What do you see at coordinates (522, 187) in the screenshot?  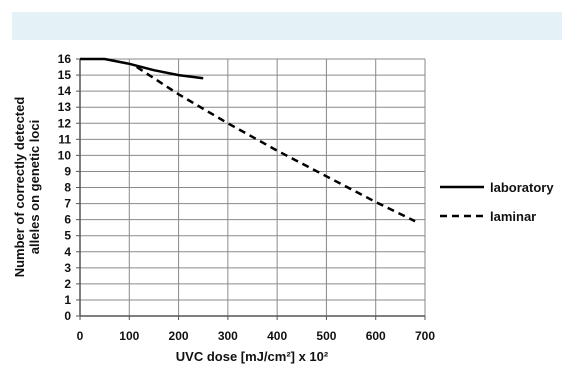 I see `legend-label-laboratory: laboratory` at bounding box center [522, 187].